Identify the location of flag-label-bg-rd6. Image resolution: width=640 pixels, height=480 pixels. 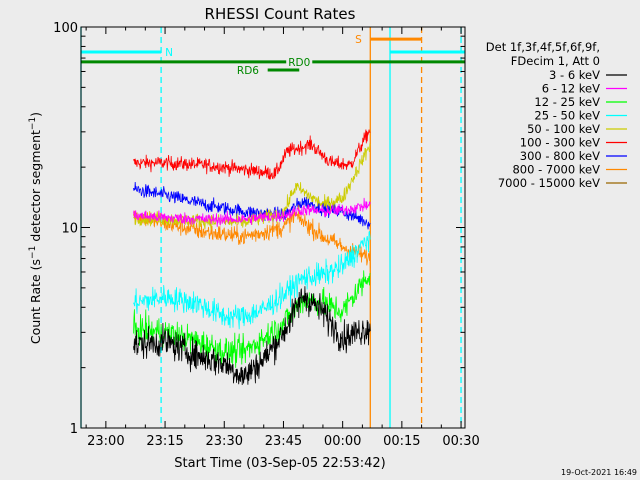
(248, 71).